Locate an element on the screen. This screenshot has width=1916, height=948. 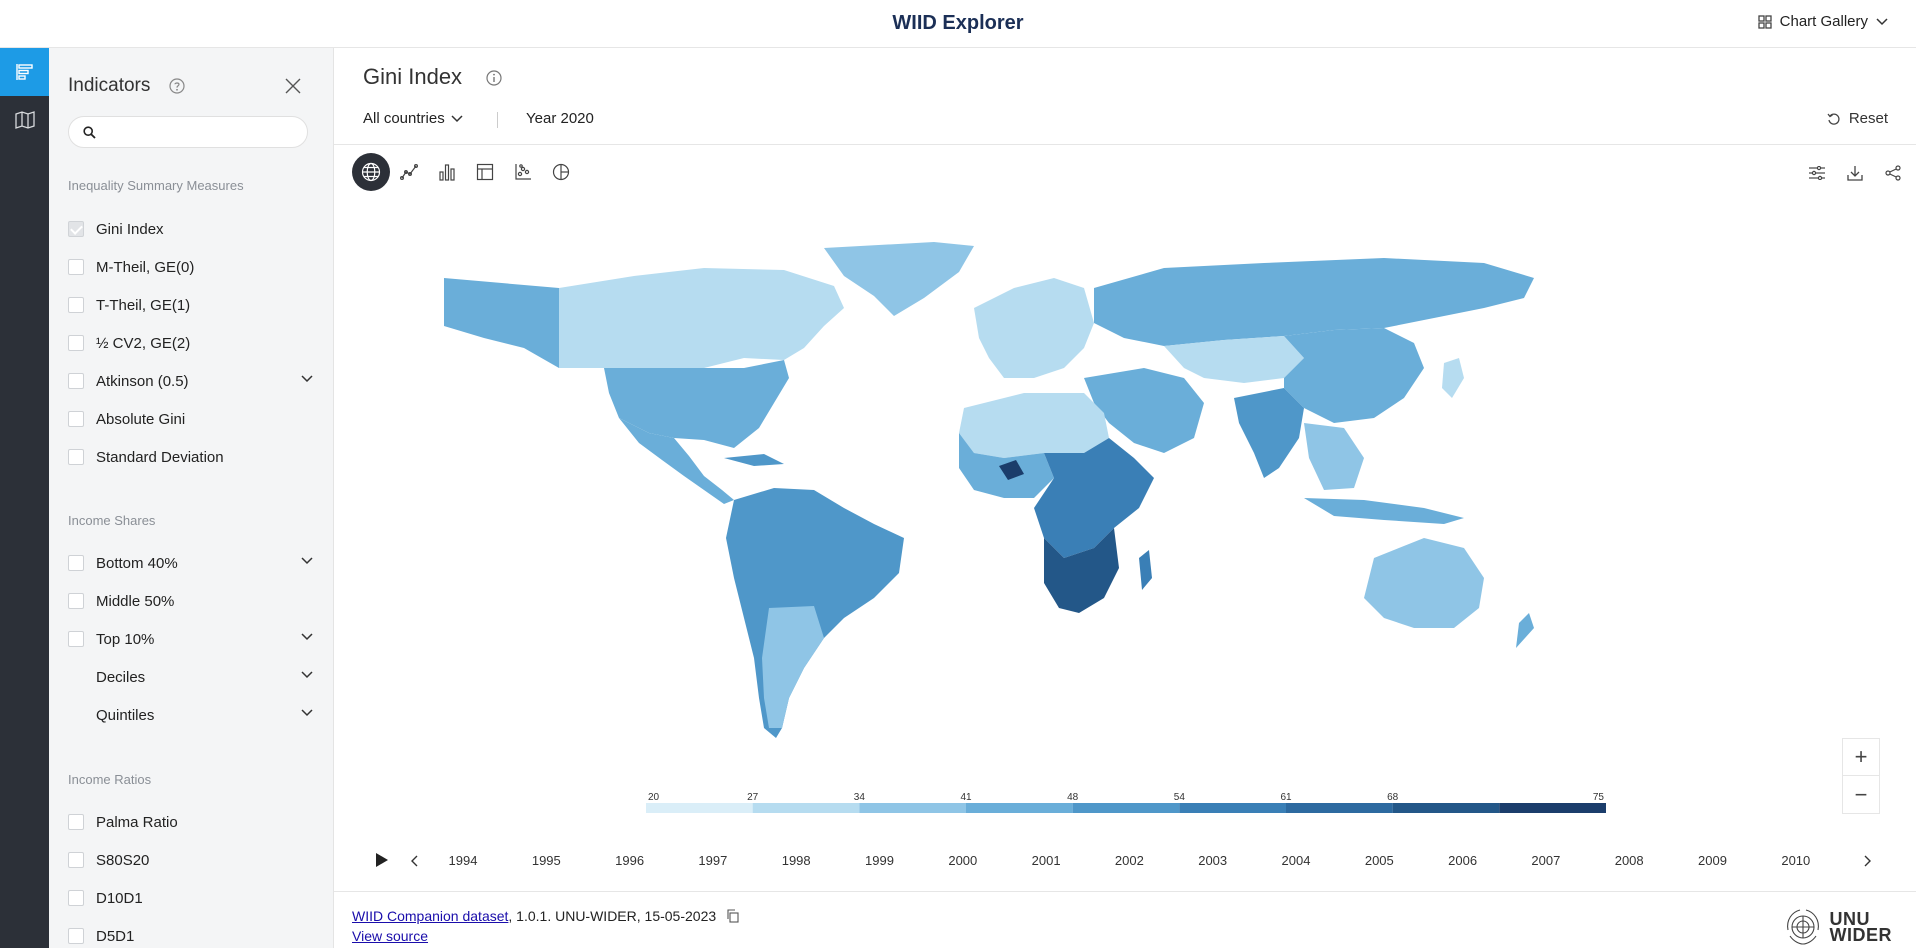
indicator-option-summary-6: Standard Deviation is located at coordinates (190, 457).